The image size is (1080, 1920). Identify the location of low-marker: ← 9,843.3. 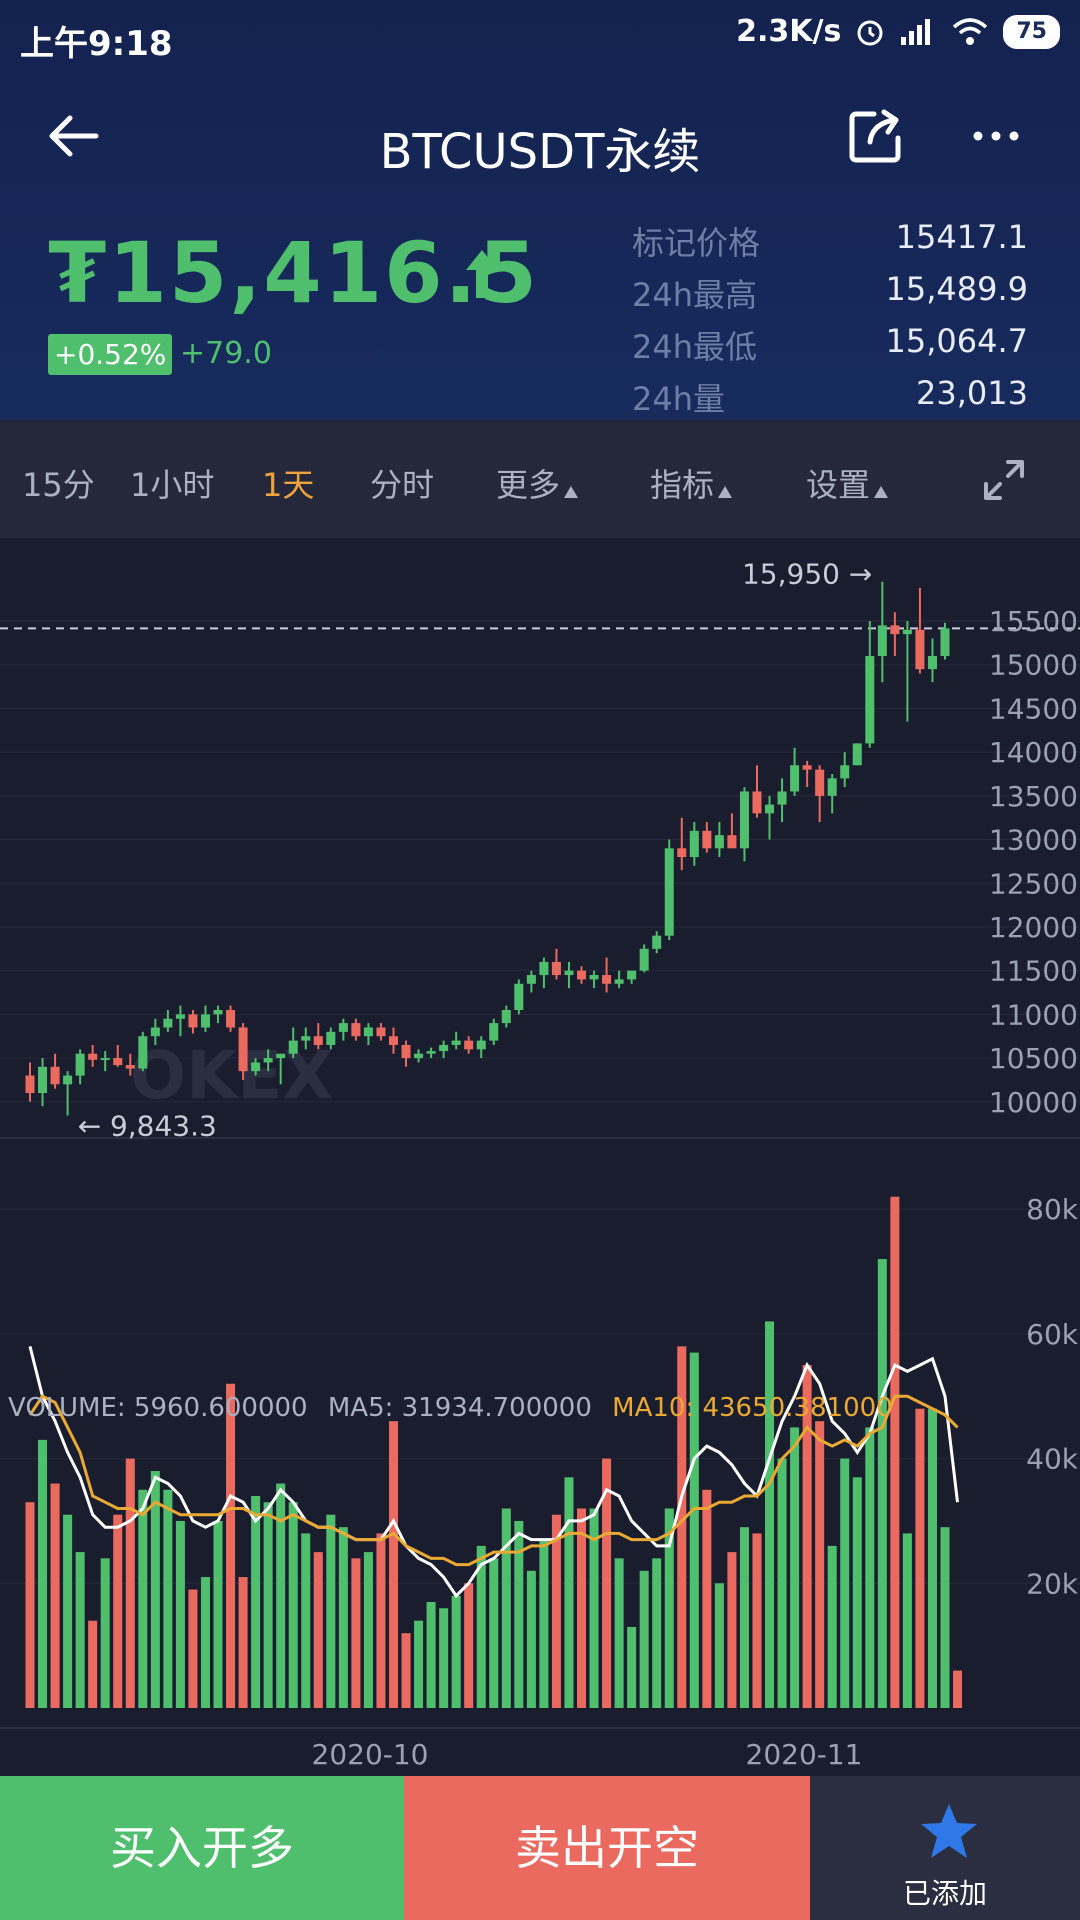
(147, 1126).